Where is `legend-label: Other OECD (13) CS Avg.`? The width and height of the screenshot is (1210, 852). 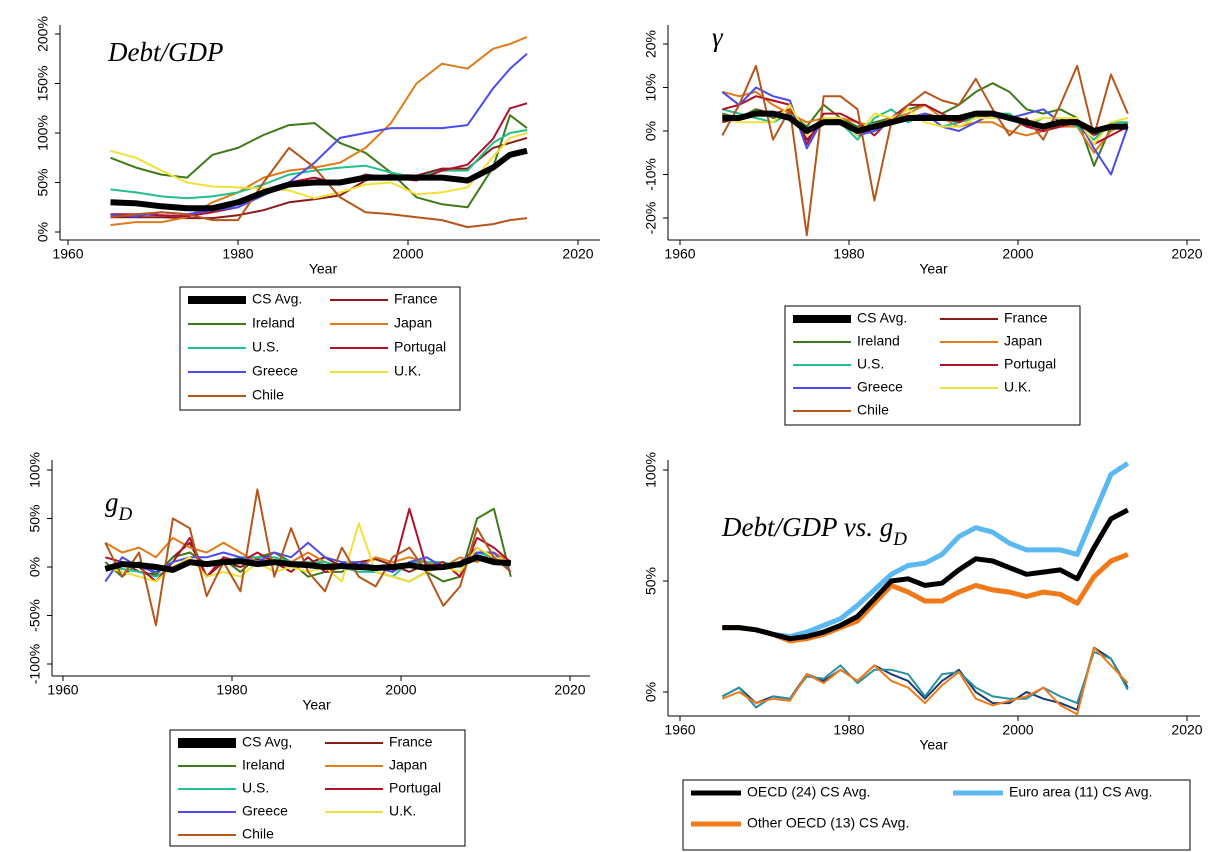
legend-label: Other OECD (13) CS Avg. is located at coordinates (828, 823).